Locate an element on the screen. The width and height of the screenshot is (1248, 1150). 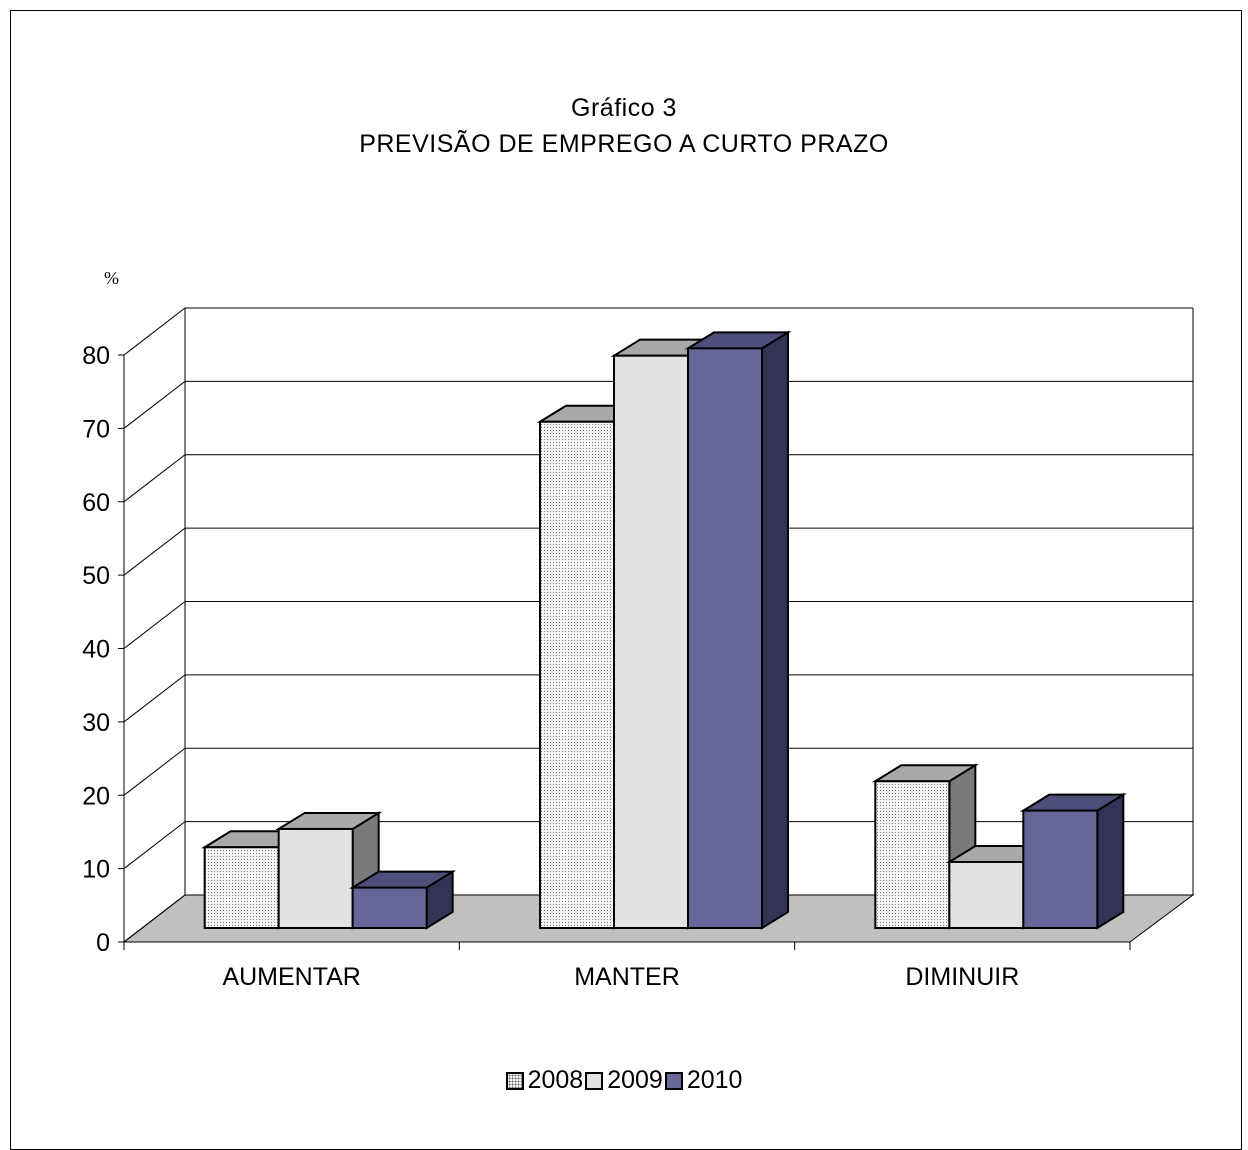
chart-subtitle: PREVISÃO DE EMPREGO A CURTO PRAZO is located at coordinates (624, 144).